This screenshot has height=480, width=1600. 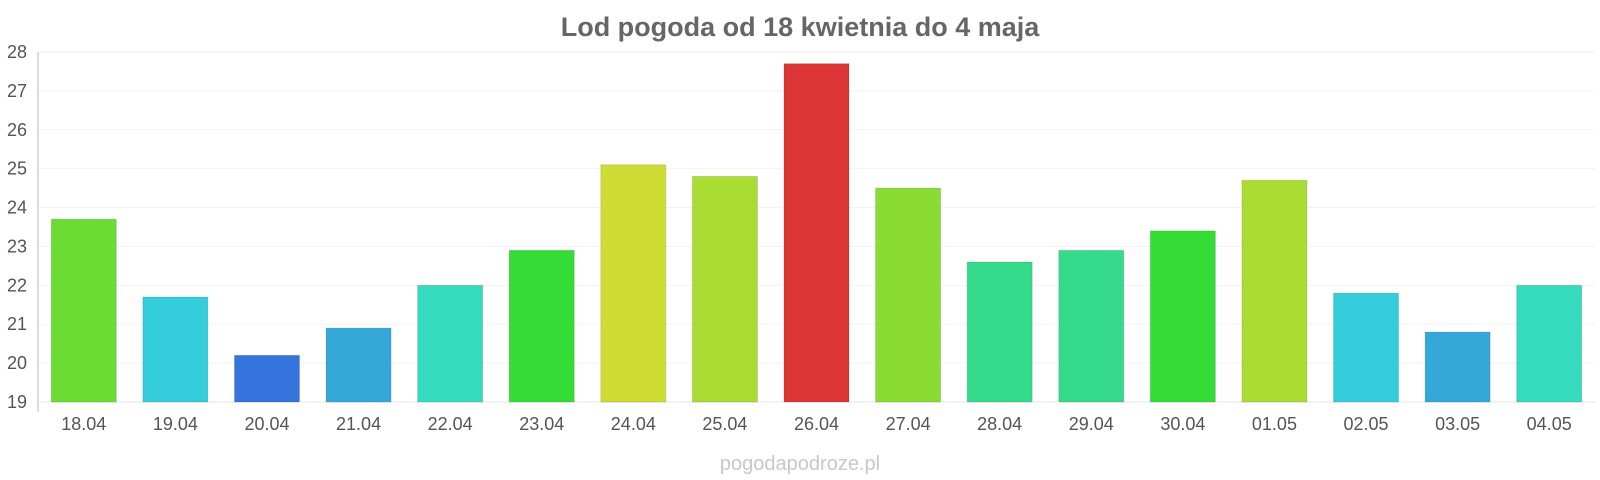 I want to click on x-tick-label: 03.05, so click(x=1457, y=424).